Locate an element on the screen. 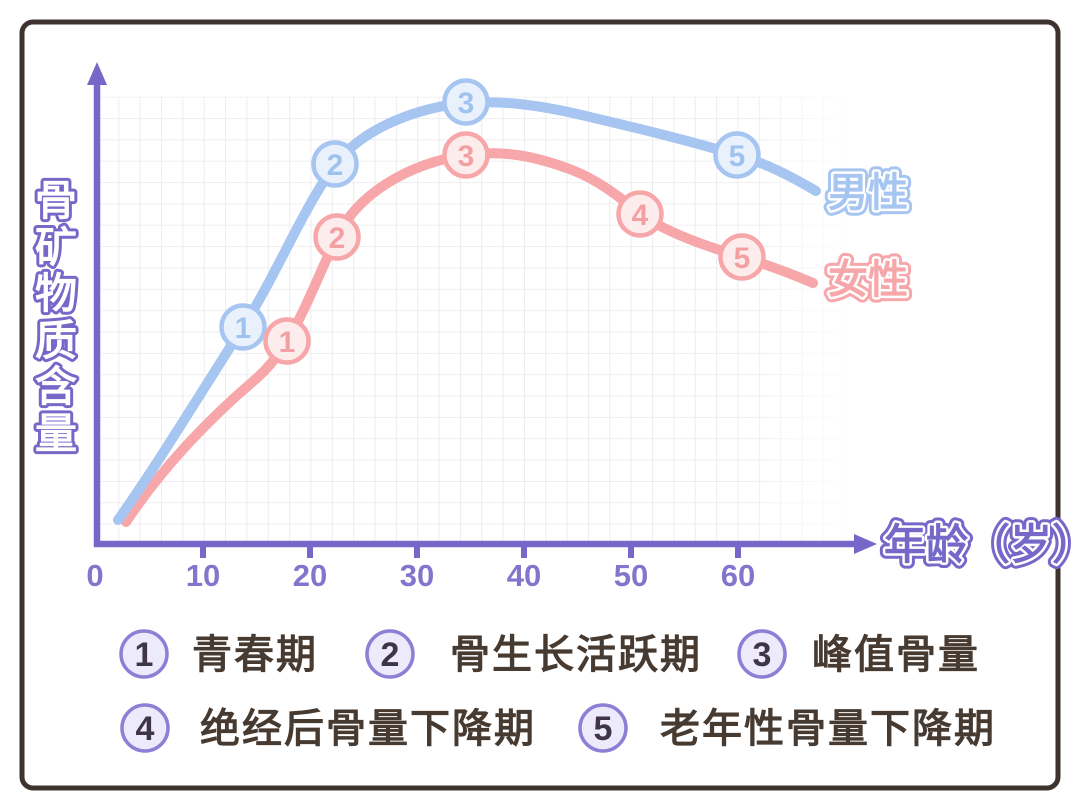  female-series-label: 女性 女性 is located at coordinates (868, 280).